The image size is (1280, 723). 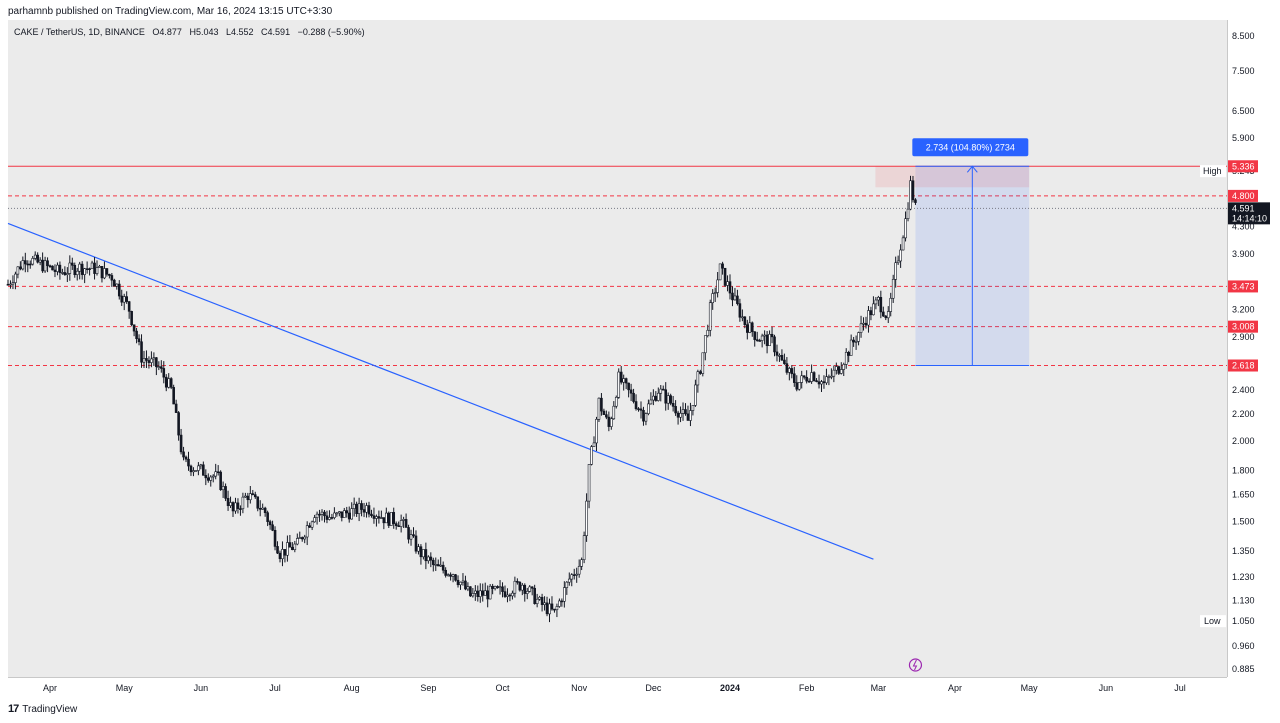 What do you see at coordinates (617, 688) in the screenshot?
I see `time-axis` at bounding box center [617, 688].